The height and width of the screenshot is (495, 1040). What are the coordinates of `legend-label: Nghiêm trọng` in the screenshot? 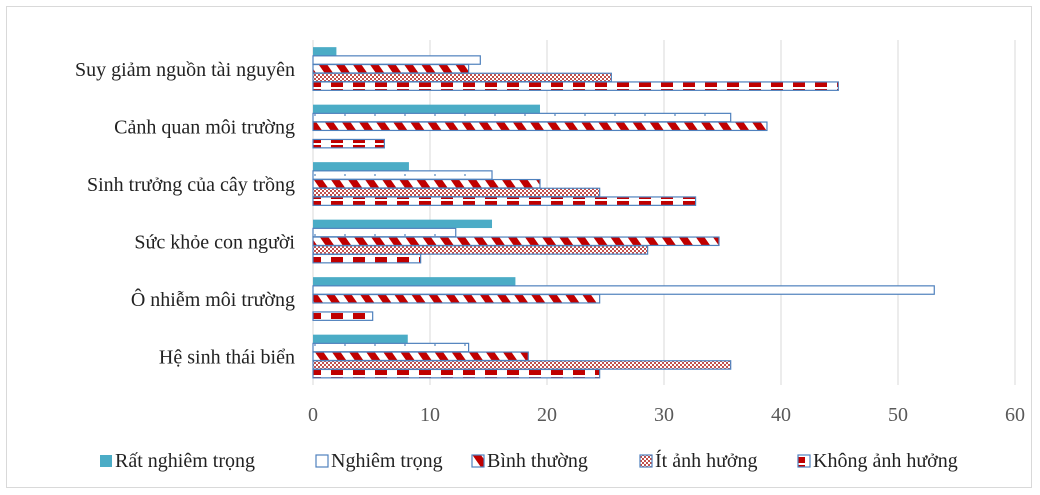 It's located at (387, 461).